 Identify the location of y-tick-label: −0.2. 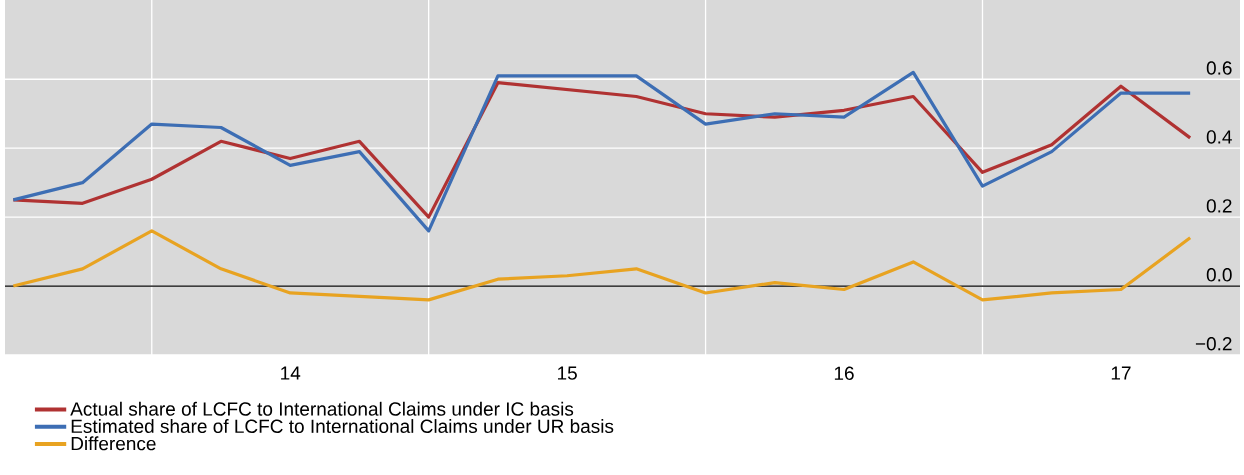
(1213, 344).